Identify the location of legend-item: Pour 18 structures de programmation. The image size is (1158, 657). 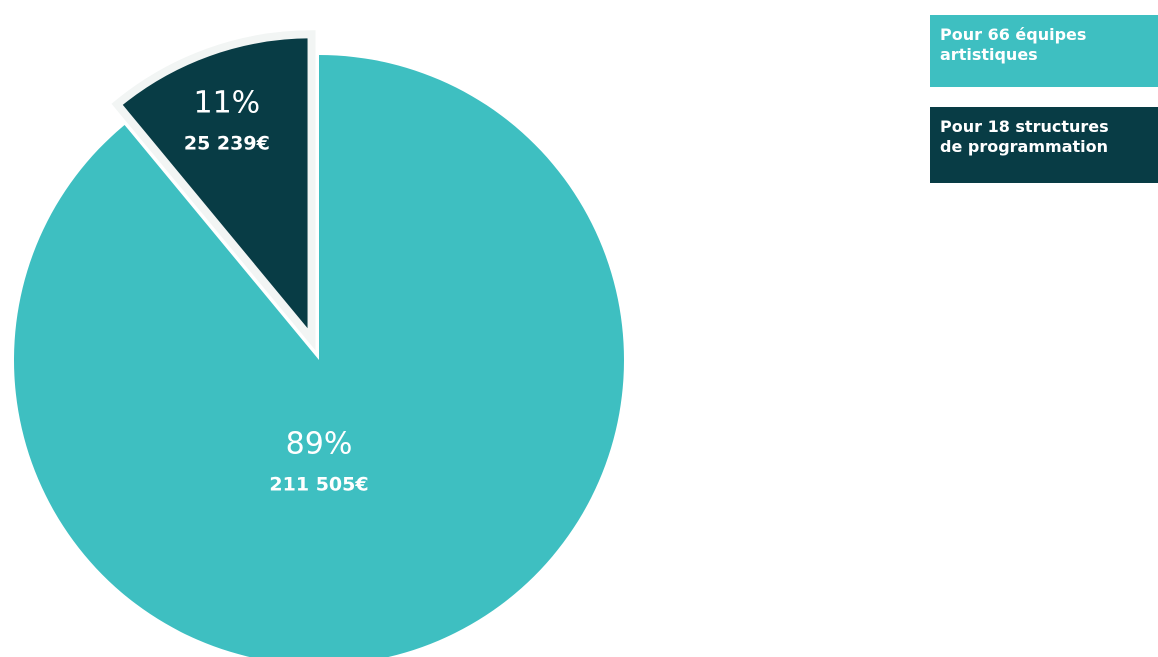
(1044, 145).